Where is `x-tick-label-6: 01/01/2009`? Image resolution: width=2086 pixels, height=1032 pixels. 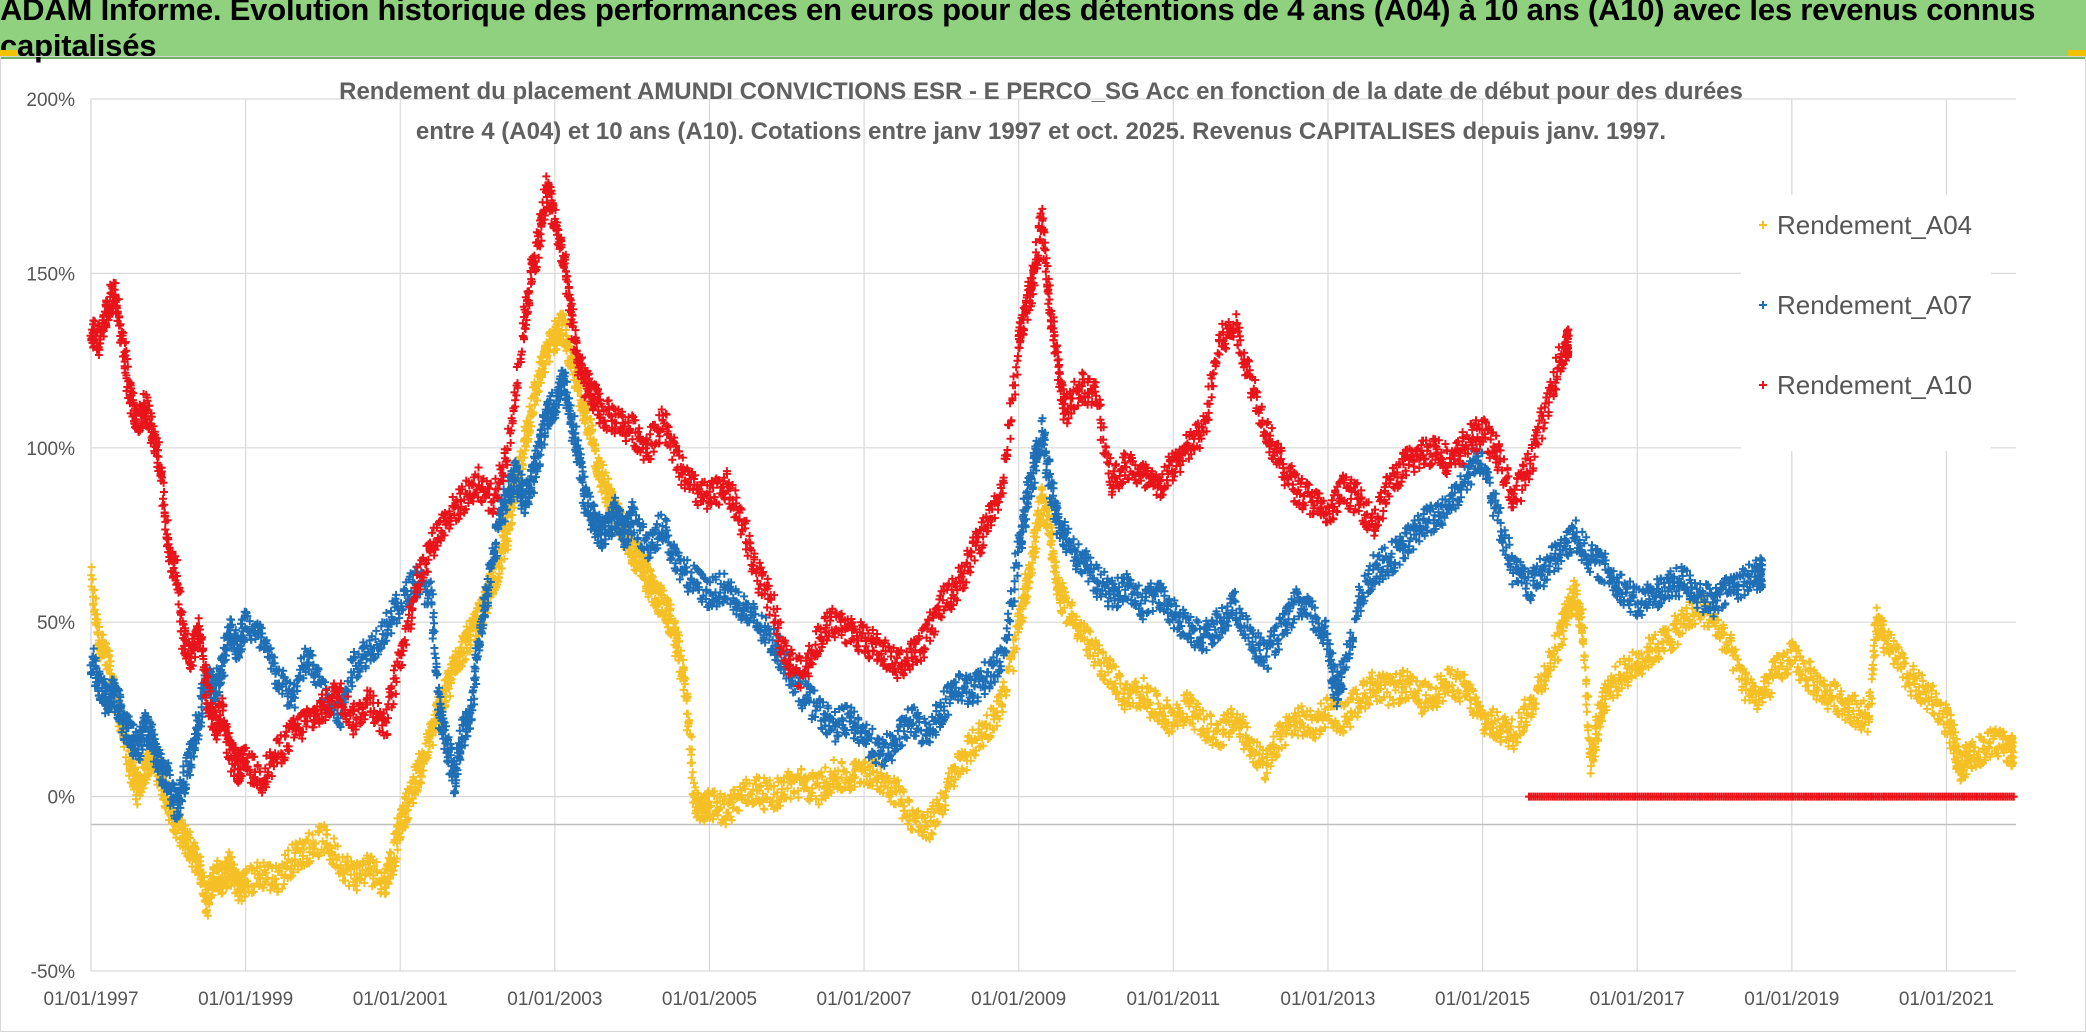 x-tick-label-6: 01/01/2009 is located at coordinates (1018, 999).